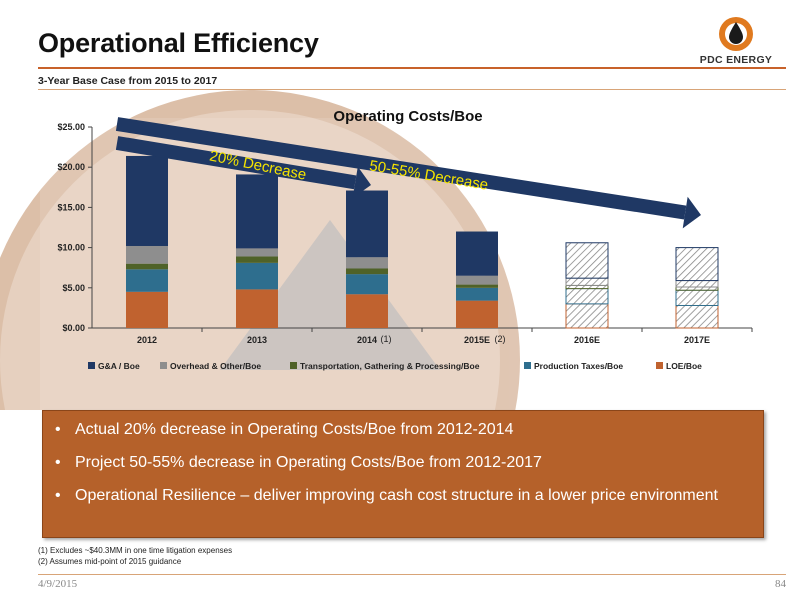 Image resolution: width=800 pixels, height=600 pixels. What do you see at coordinates (736, 60) in the screenshot?
I see `logo-text: PDC ENERGY` at bounding box center [736, 60].